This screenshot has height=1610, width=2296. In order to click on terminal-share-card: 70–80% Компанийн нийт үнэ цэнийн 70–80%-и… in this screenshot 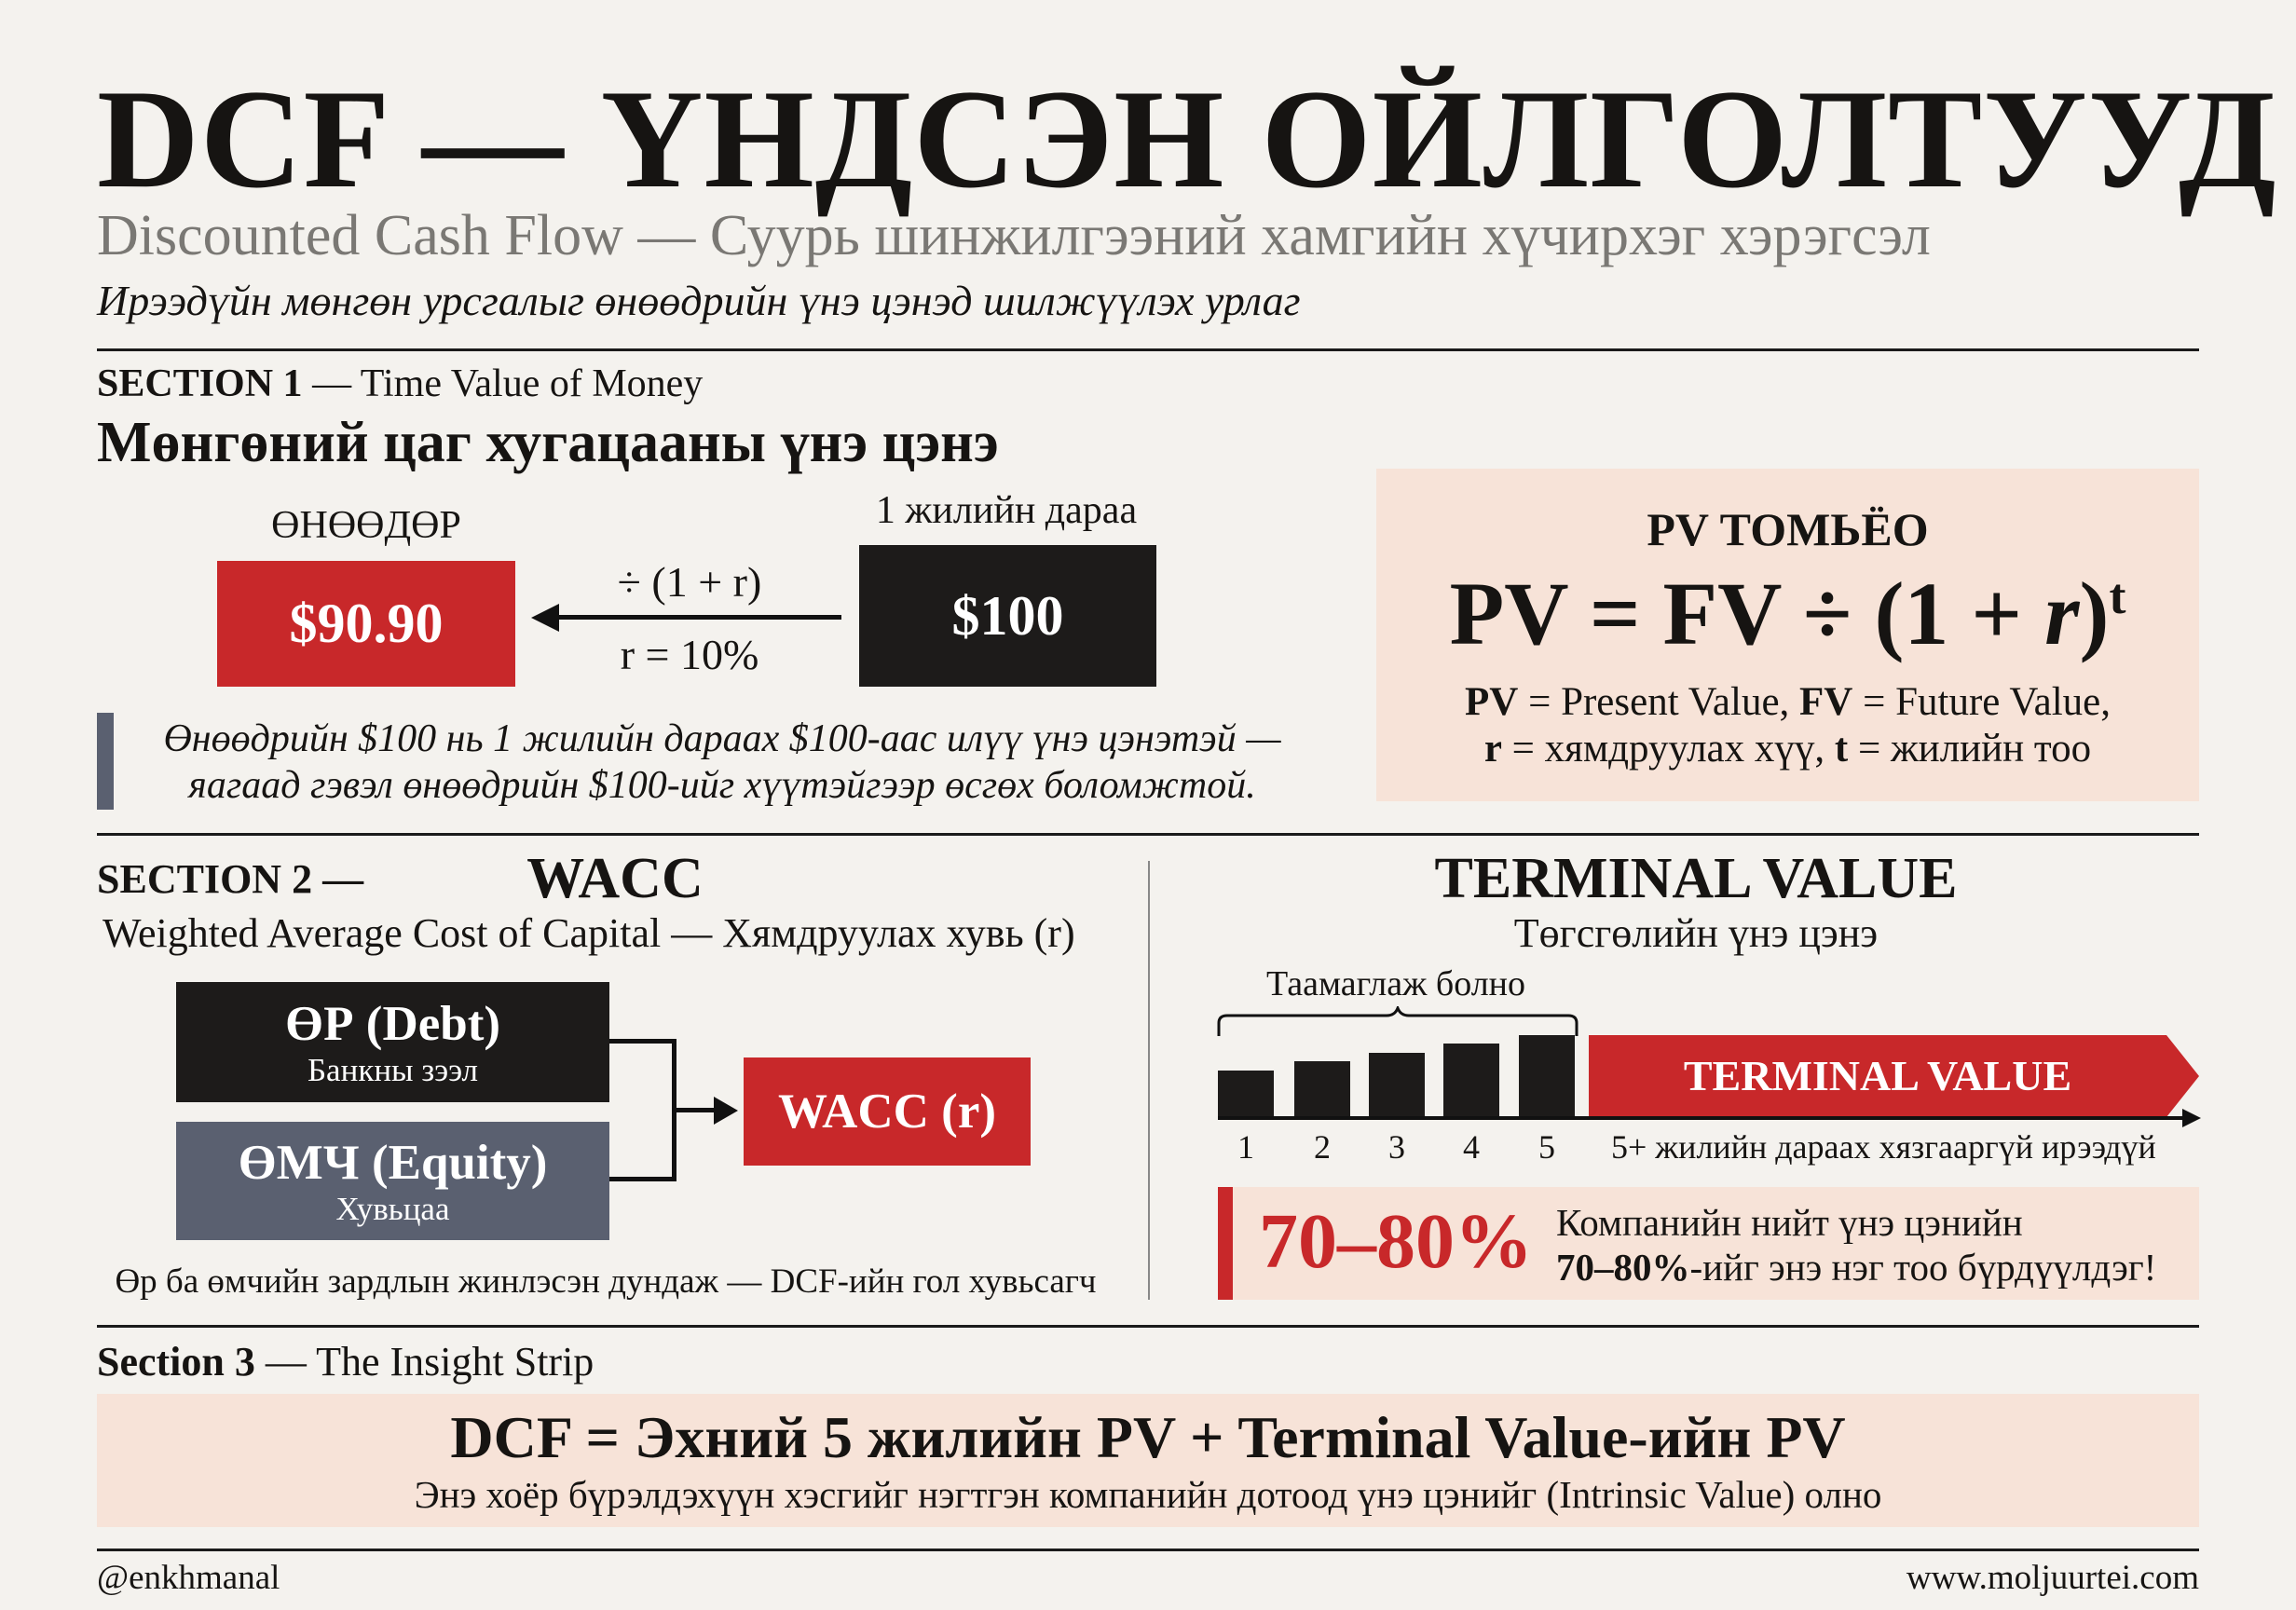, I will do `click(1708, 1243)`.